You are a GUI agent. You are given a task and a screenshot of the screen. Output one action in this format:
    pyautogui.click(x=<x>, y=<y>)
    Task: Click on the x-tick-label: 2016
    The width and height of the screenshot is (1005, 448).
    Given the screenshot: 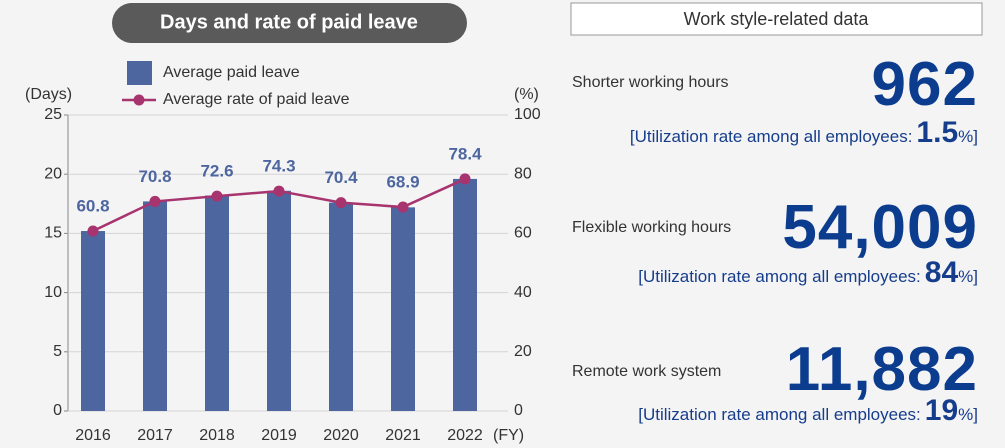 What is the action you would take?
    pyautogui.click(x=93, y=435)
    